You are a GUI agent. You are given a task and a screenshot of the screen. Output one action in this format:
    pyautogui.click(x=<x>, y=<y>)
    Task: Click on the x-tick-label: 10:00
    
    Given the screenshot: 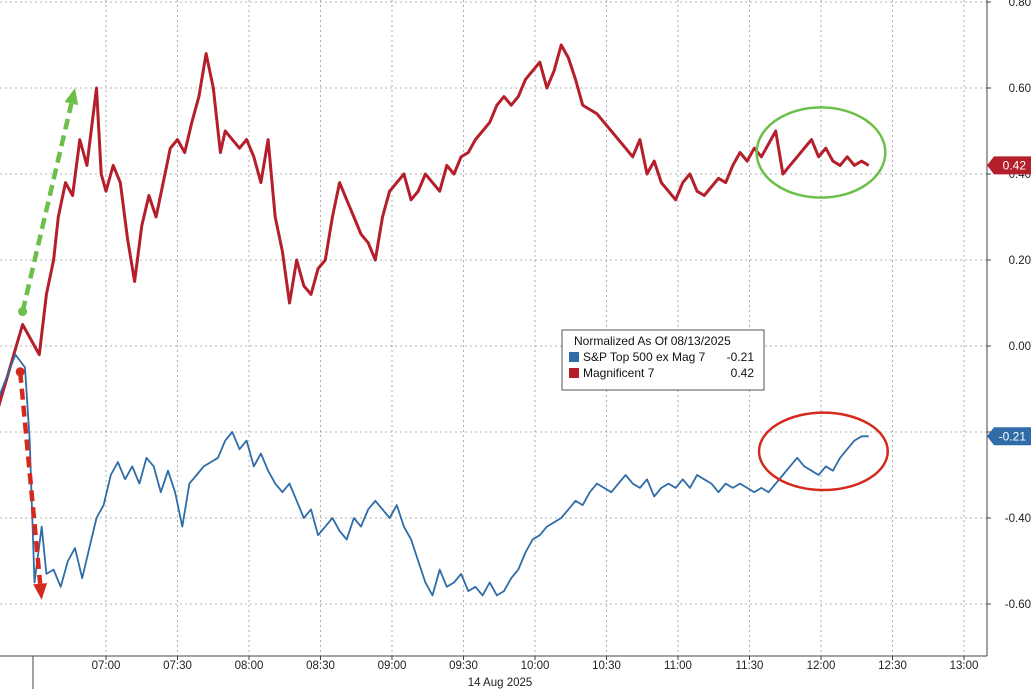 What is the action you would take?
    pyautogui.click(x=535, y=666)
    